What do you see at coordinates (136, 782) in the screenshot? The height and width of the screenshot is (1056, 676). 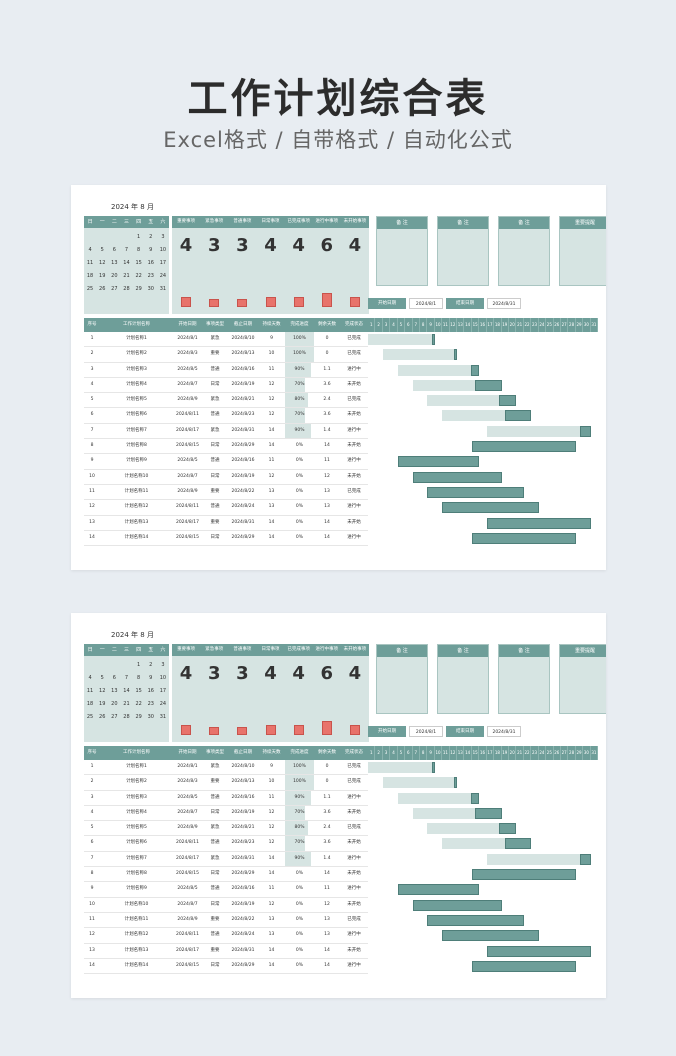 I see `table-cell: 计划名称2` at bounding box center [136, 782].